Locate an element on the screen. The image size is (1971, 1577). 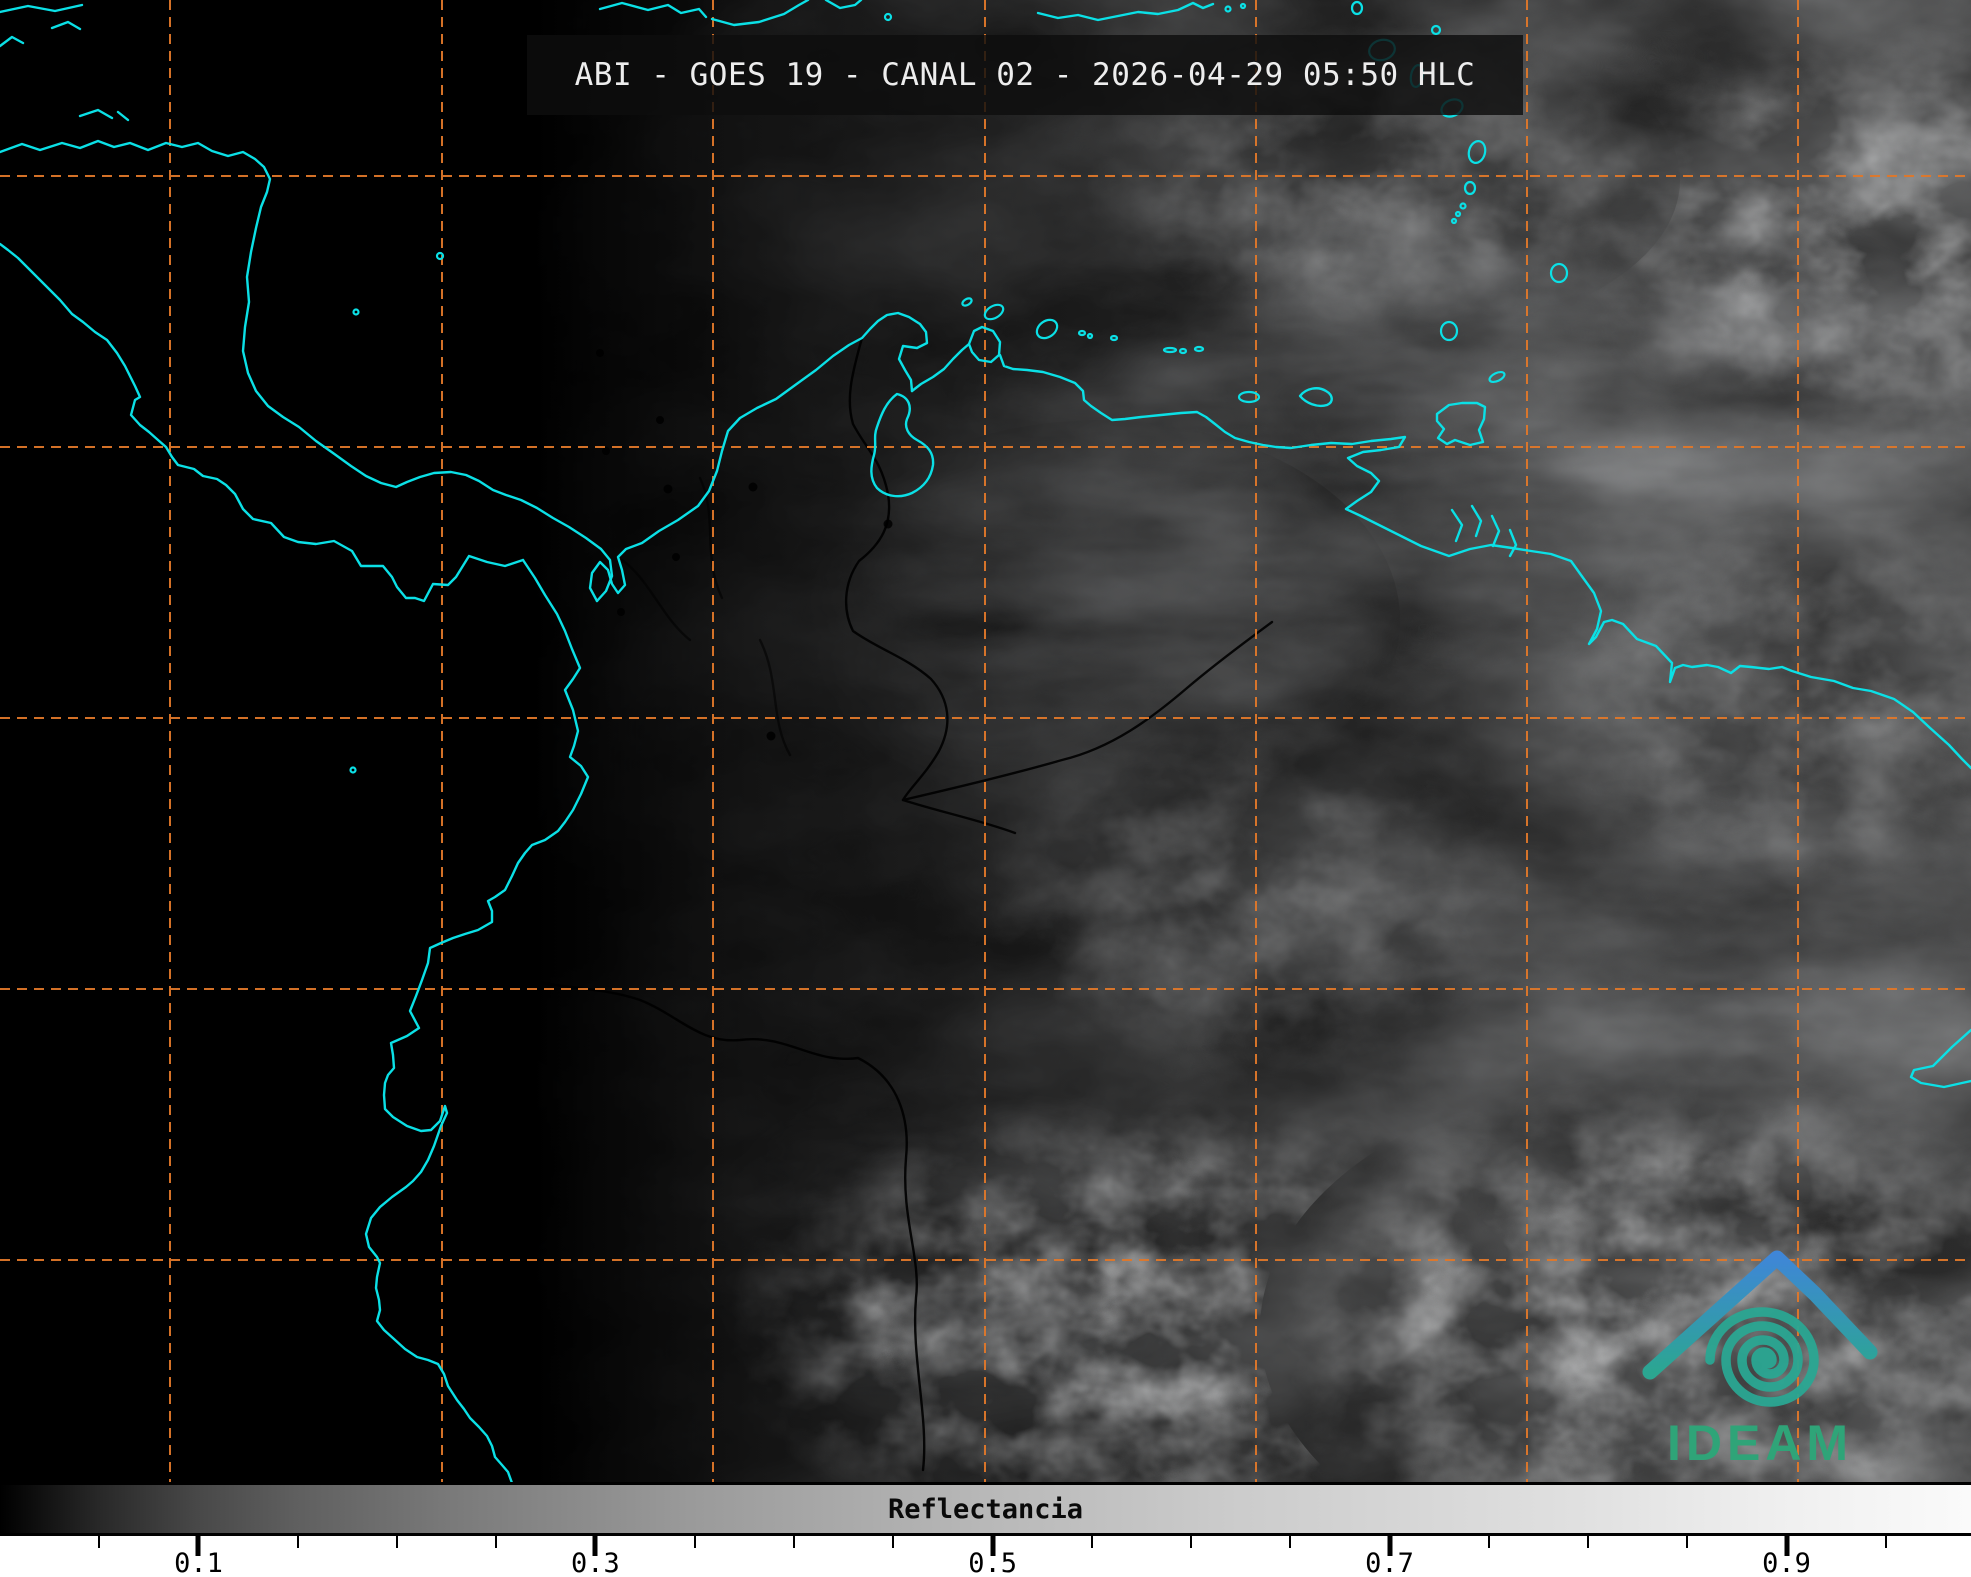
tick-label: 0.5 is located at coordinates (992, 1562).